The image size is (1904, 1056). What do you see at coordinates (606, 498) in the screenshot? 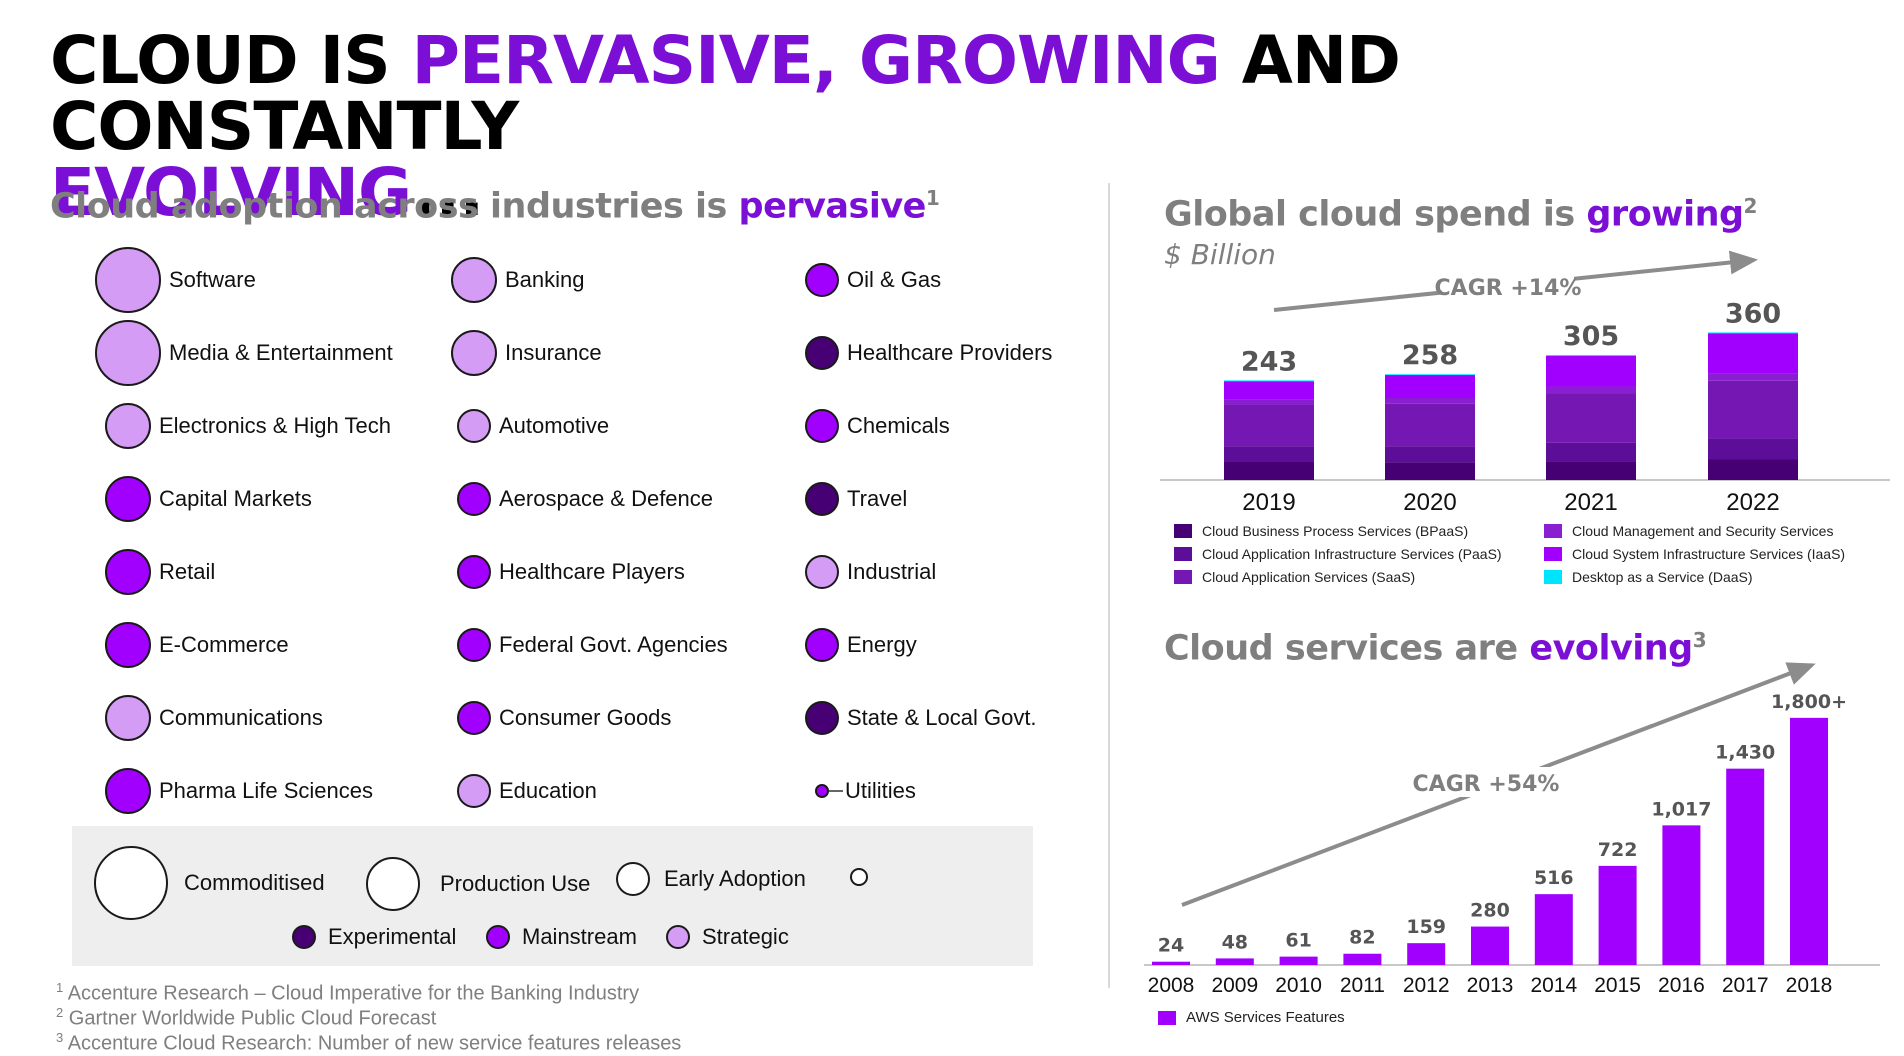
I see `industry-label: Aerospace & Defence` at bounding box center [606, 498].